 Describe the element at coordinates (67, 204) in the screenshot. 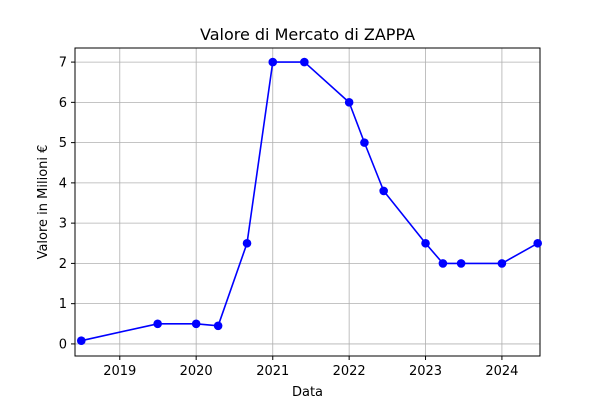

I see `y-axis-ticks: 0 1 2 3 4 5 6 7` at that location.